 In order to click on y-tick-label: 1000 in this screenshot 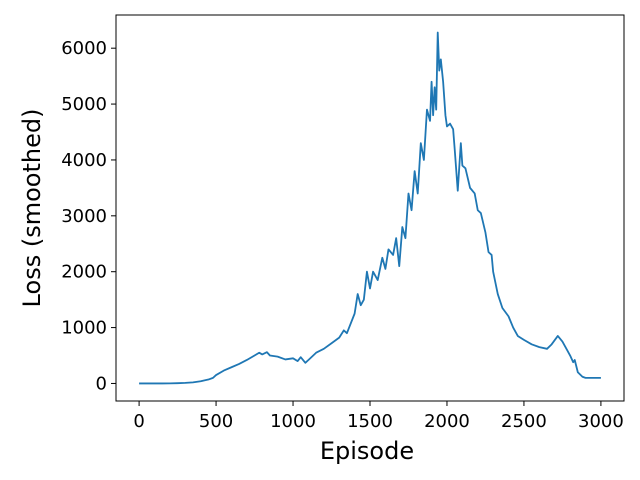, I will do `click(84, 328)`.